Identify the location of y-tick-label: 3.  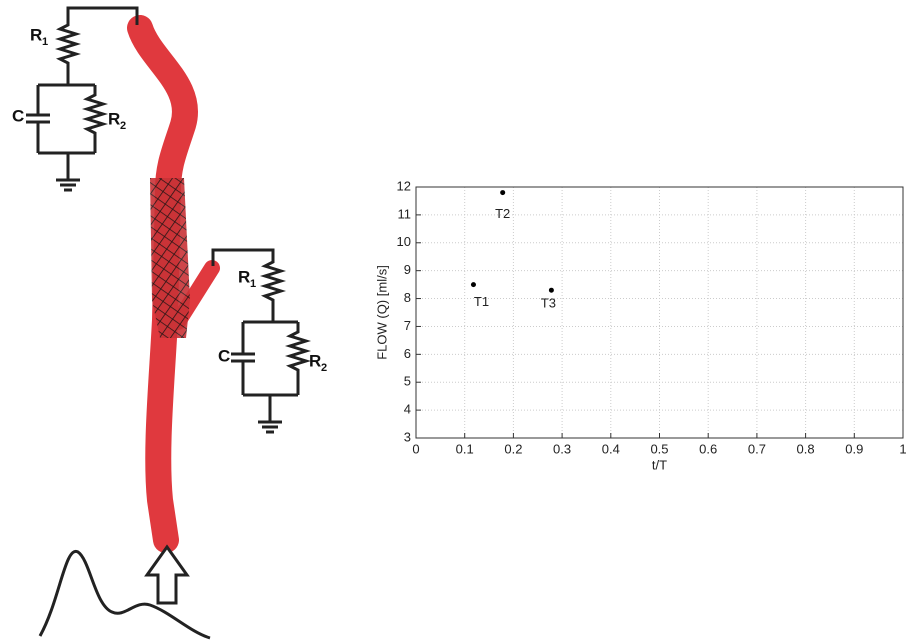
(407, 436).